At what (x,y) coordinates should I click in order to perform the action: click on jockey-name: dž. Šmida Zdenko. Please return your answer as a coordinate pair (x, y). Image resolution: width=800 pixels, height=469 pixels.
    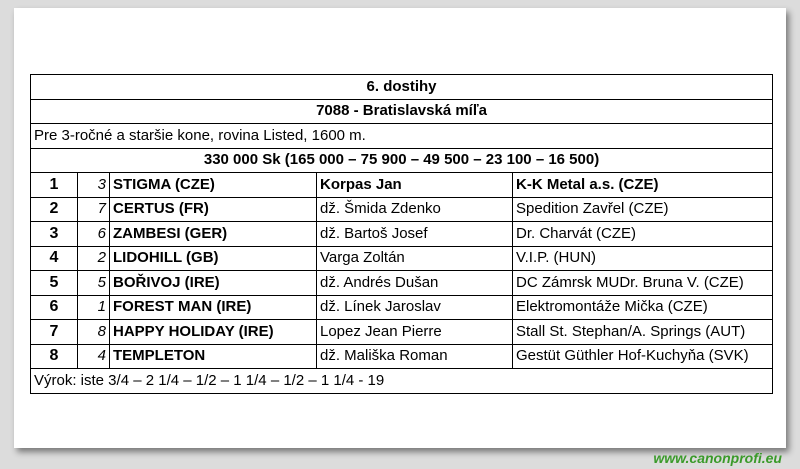
    Looking at the image, I should click on (414, 209).